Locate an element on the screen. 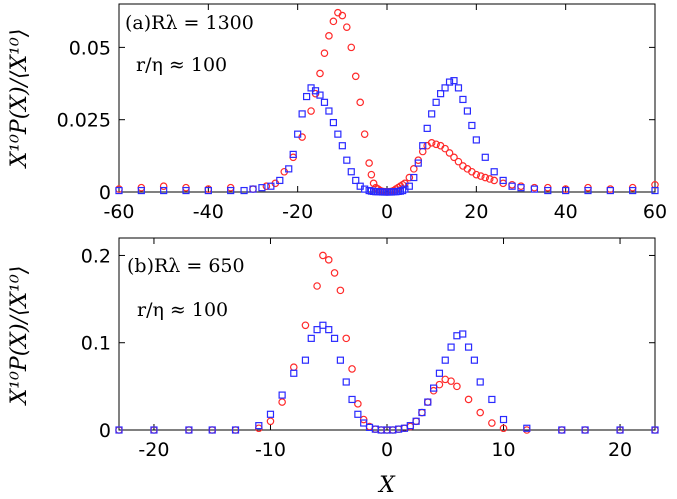  panel-b-ytick-label: 0.2 is located at coordinates (96, 256).